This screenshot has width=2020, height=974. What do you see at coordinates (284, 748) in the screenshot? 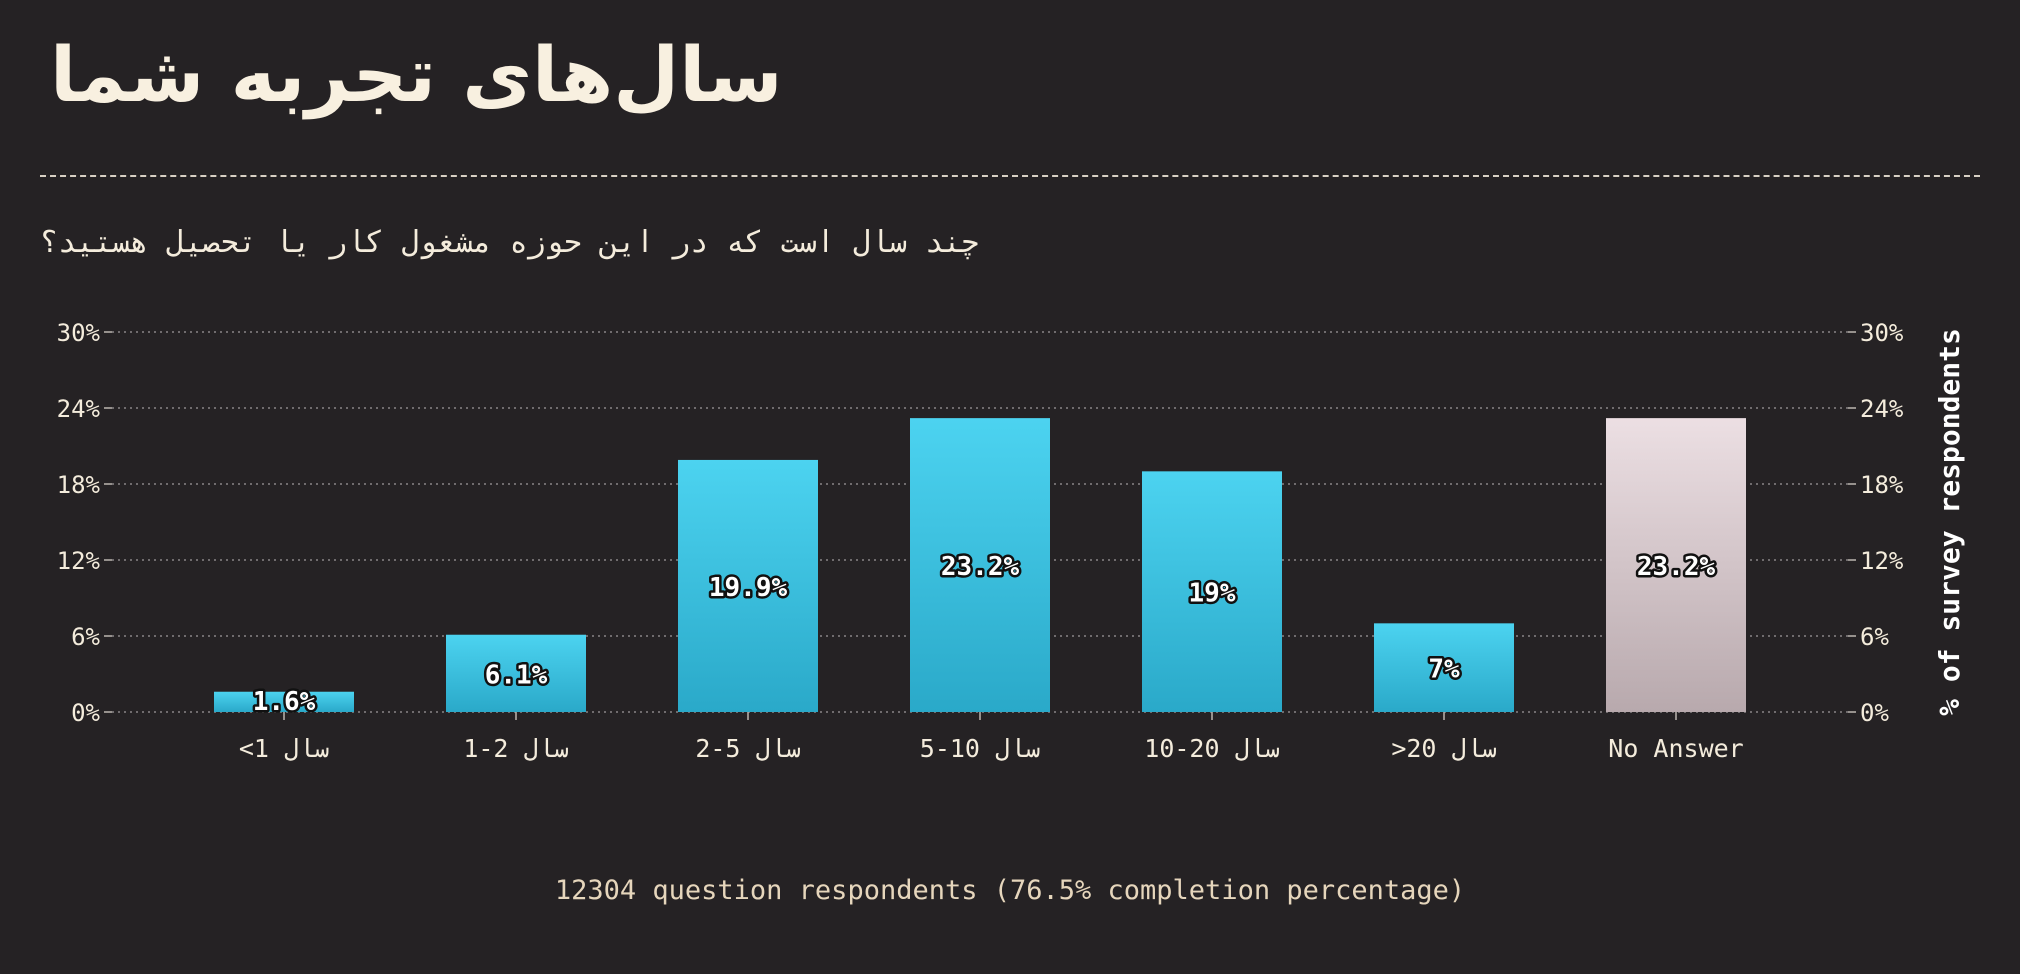
I see `x-tick-label: <1 سال` at bounding box center [284, 748].